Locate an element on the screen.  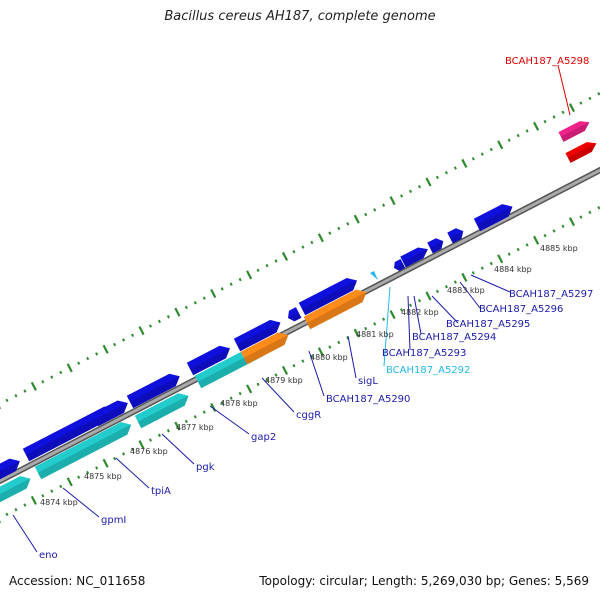
kbp-label: 4882 kbp is located at coordinates (420, 312).